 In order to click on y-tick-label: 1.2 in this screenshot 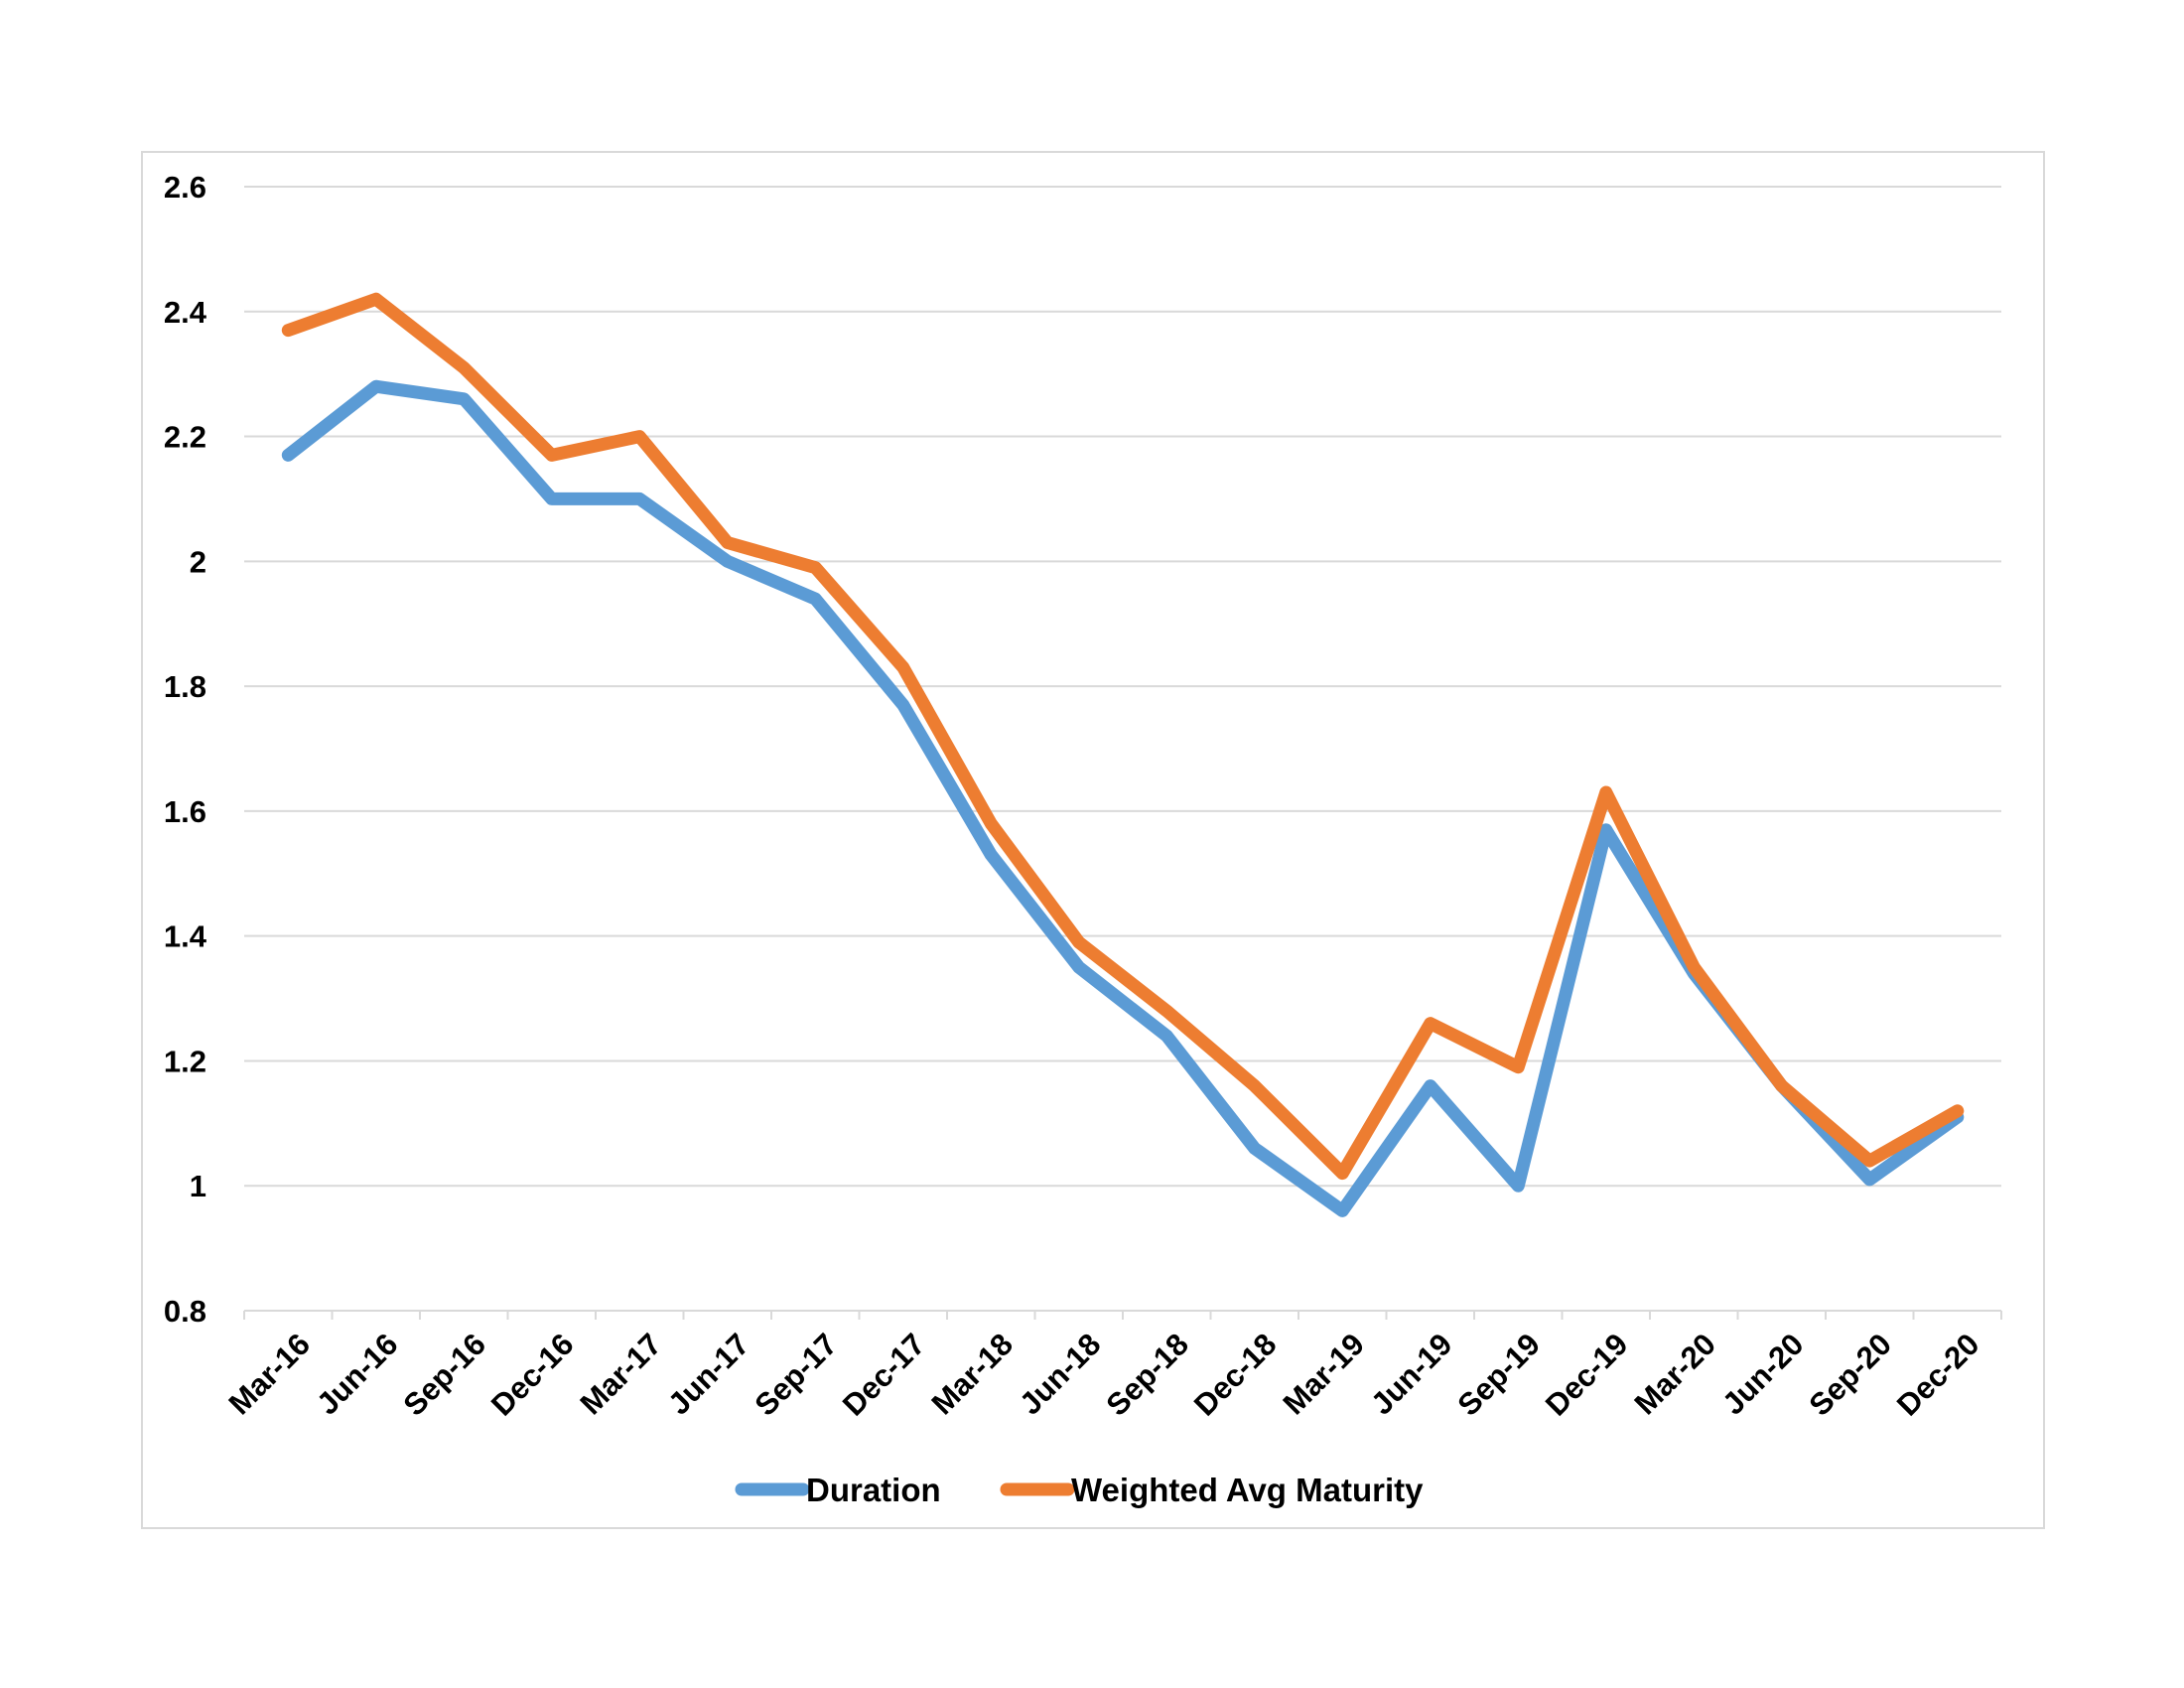, I will do `click(185, 1061)`.